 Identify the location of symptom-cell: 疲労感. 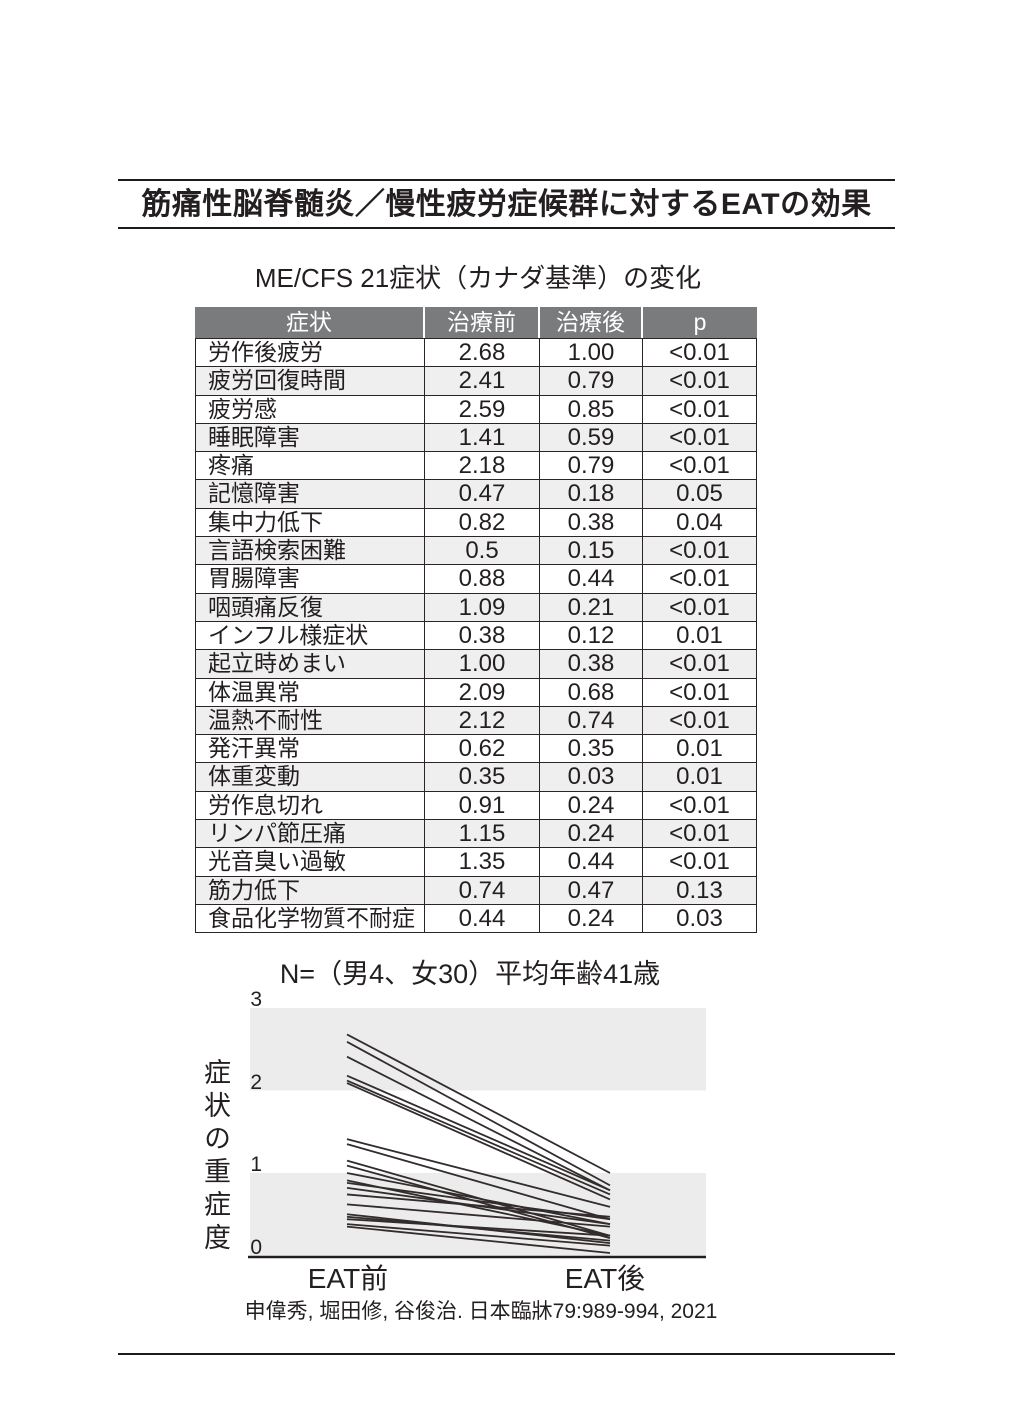
(310, 408).